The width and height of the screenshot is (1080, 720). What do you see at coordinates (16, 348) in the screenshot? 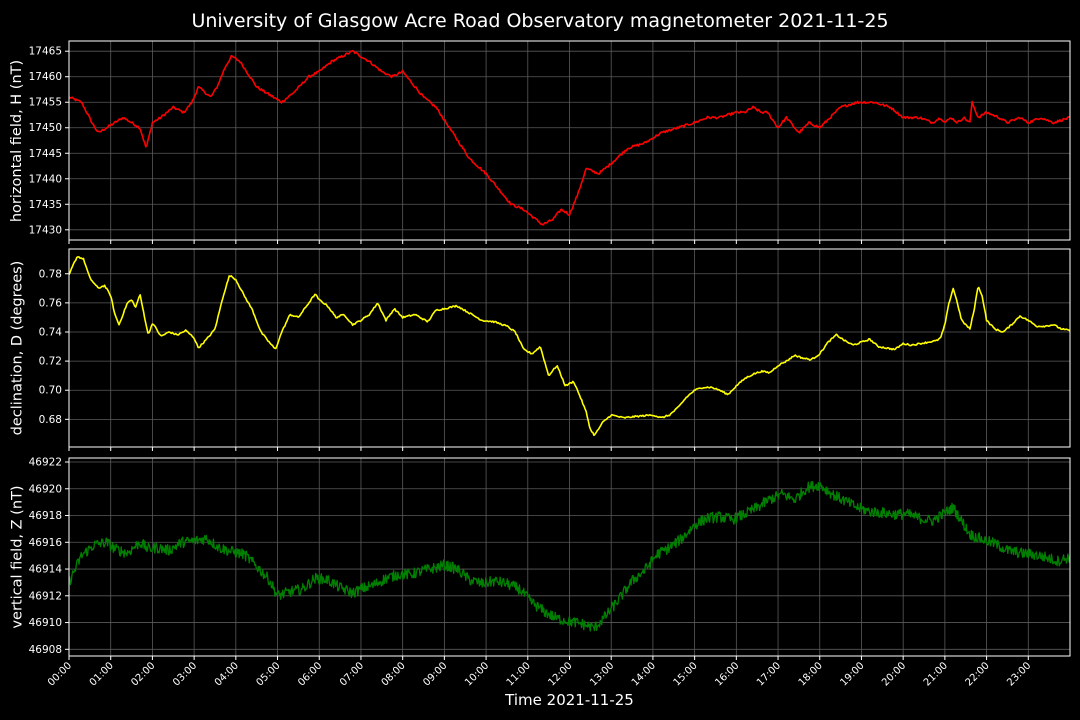
I see `y-axis-label-d: declination, D (degrees)` at bounding box center [16, 348].